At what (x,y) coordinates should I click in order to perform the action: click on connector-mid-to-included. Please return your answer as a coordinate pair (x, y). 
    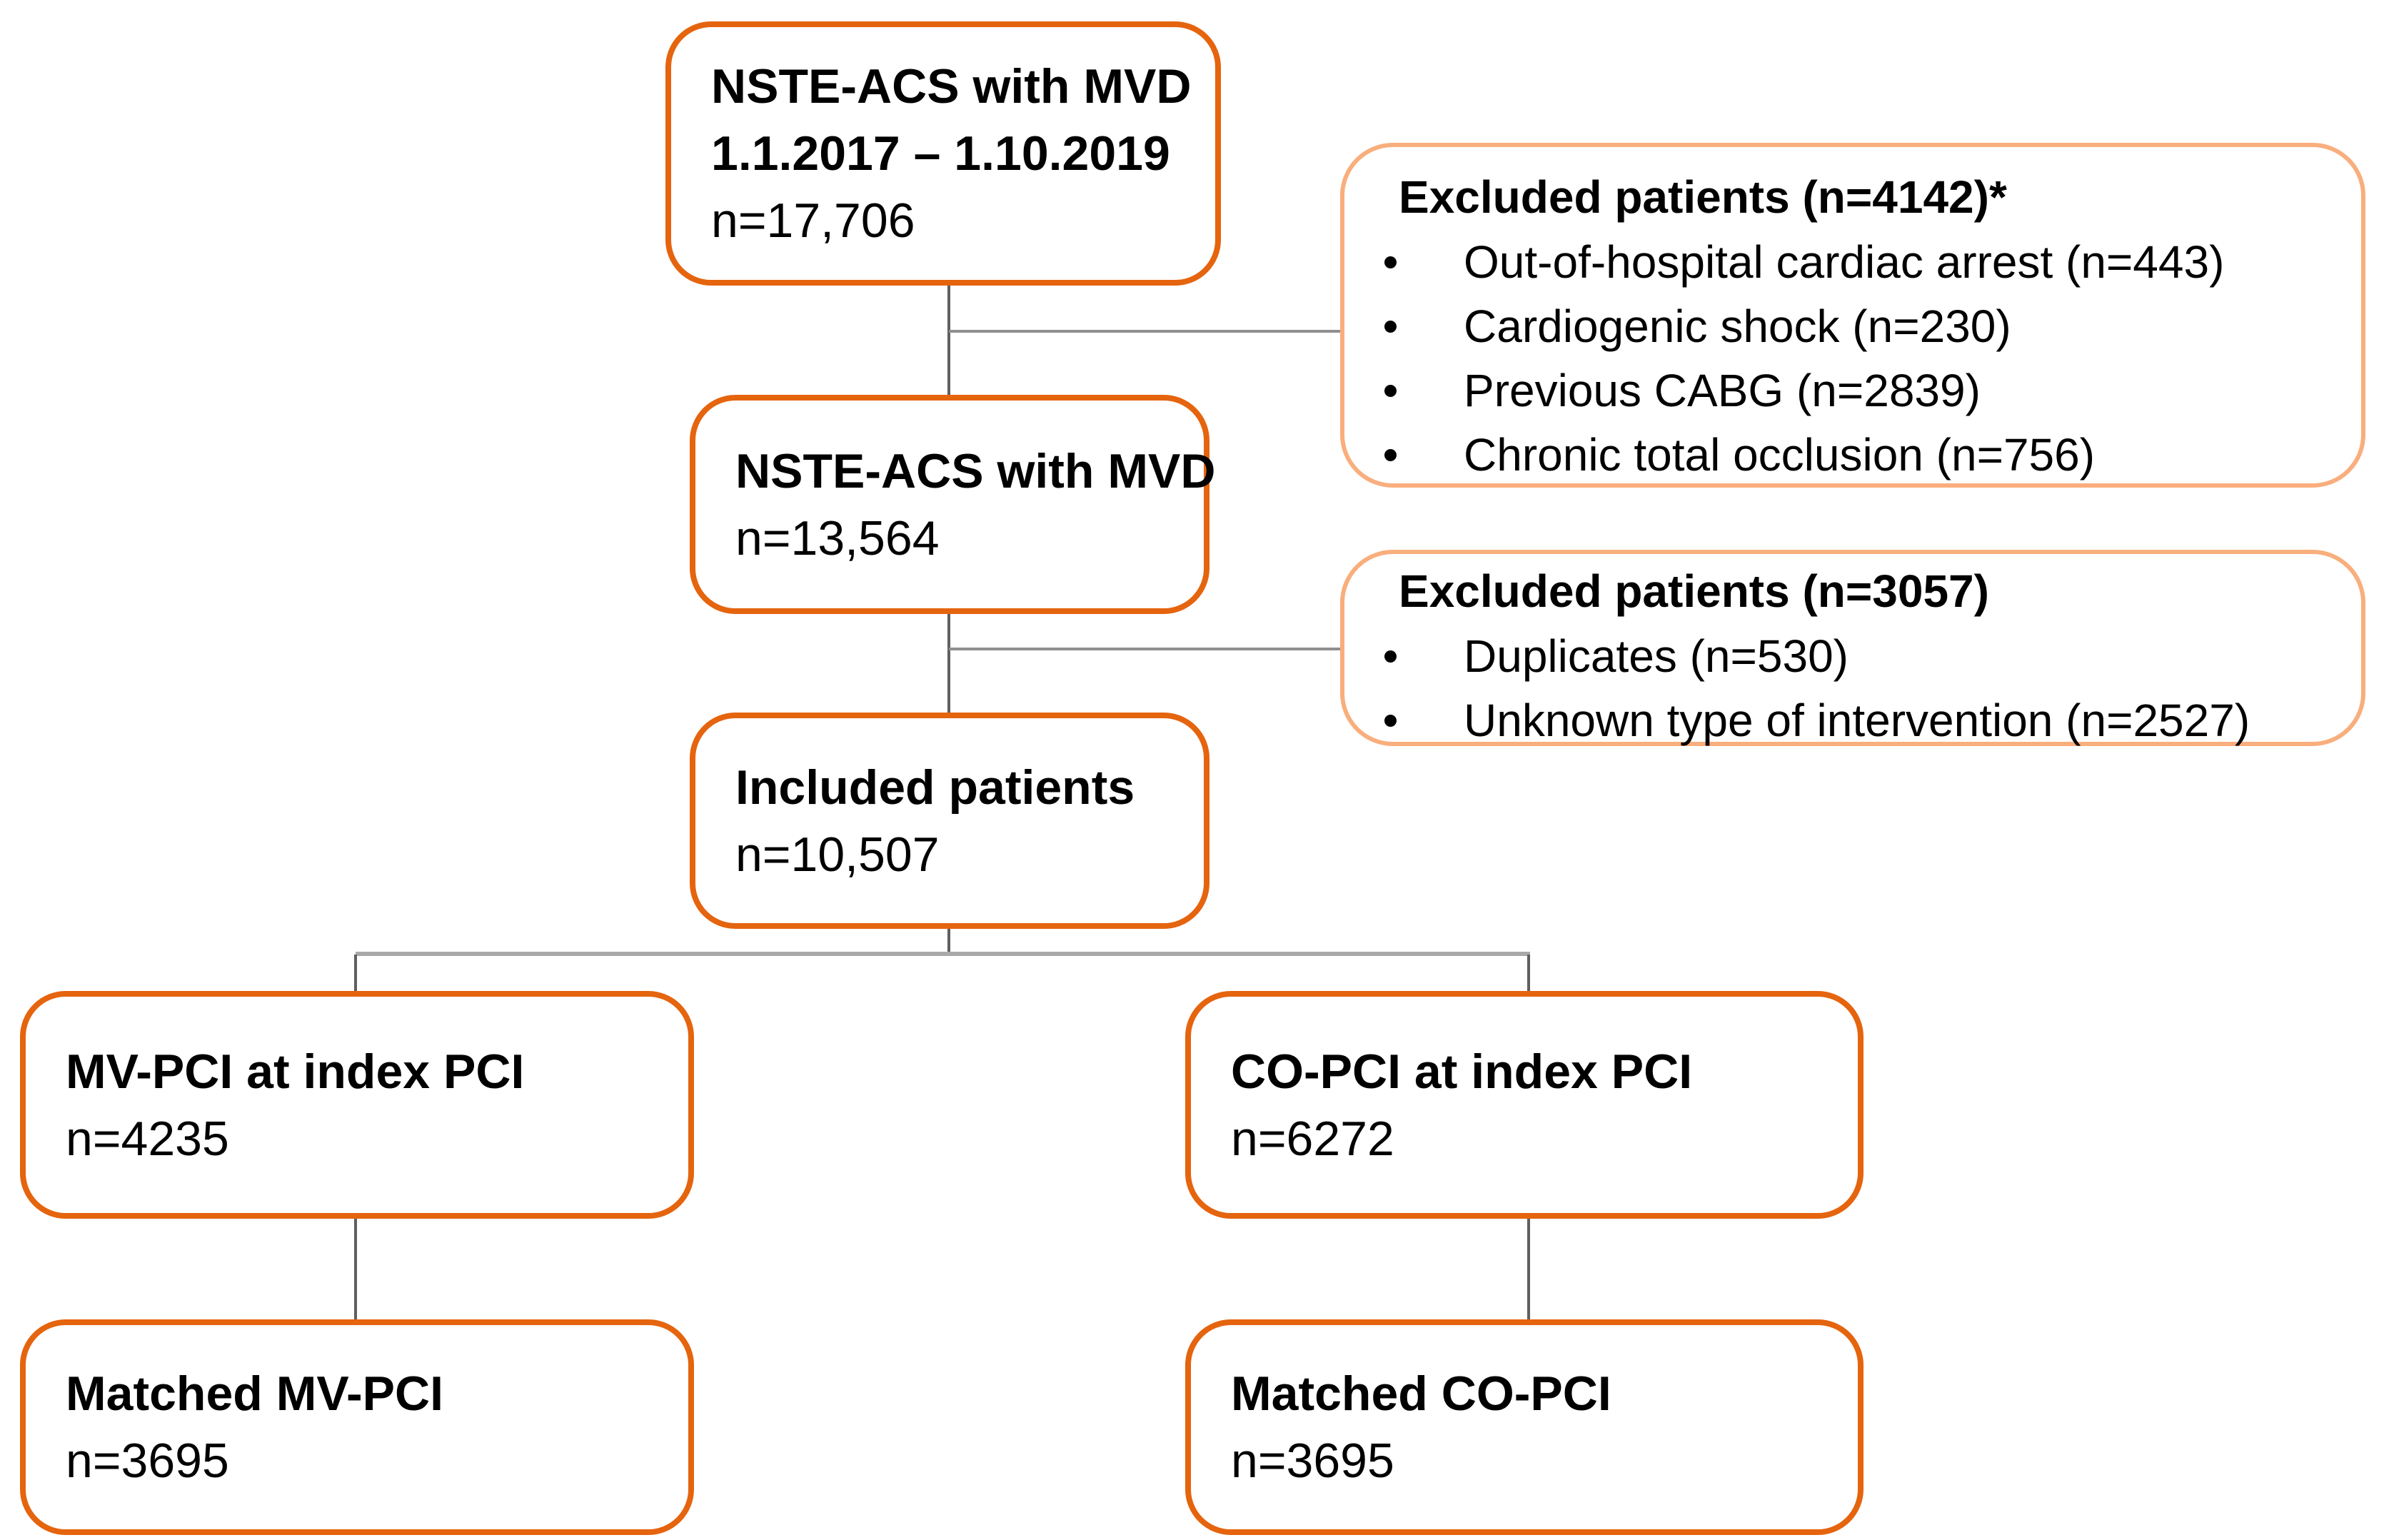
    Looking at the image, I should click on (949, 663).